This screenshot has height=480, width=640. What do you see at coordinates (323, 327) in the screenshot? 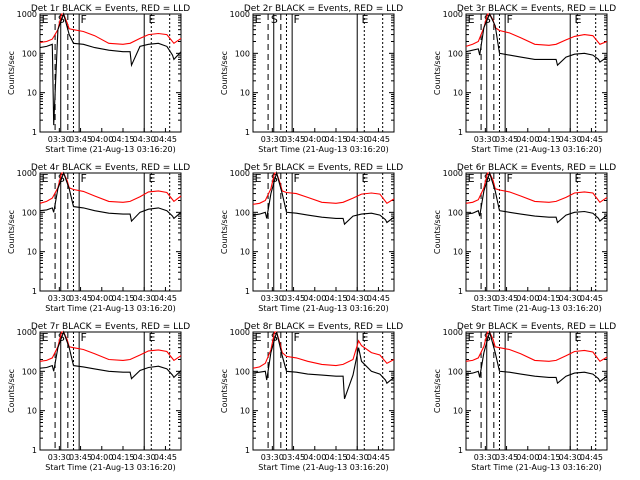
I see `panel-title: Det 8r BLACK = Events, RED = LLD` at bounding box center [323, 327].